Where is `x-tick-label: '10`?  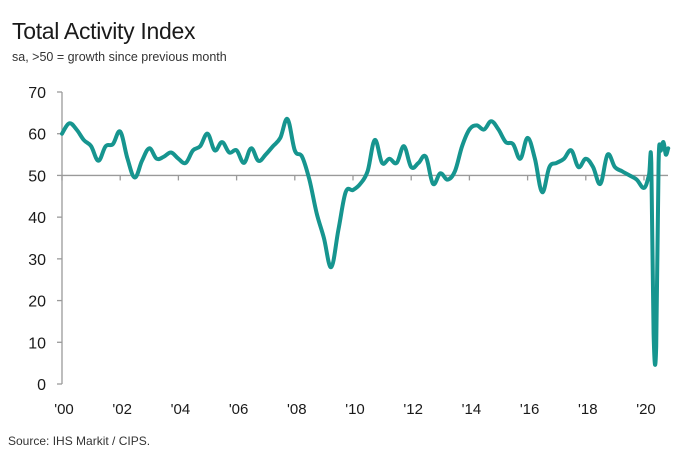 x-tick-label: '10 is located at coordinates (355, 409).